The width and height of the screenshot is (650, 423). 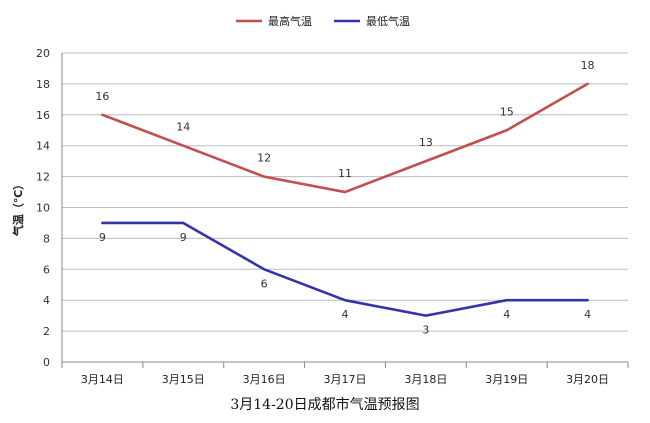 What do you see at coordinates (183, 237) in the screenshot?
I see `data-label-s1-1: 9` at bounding box center [183, 237].